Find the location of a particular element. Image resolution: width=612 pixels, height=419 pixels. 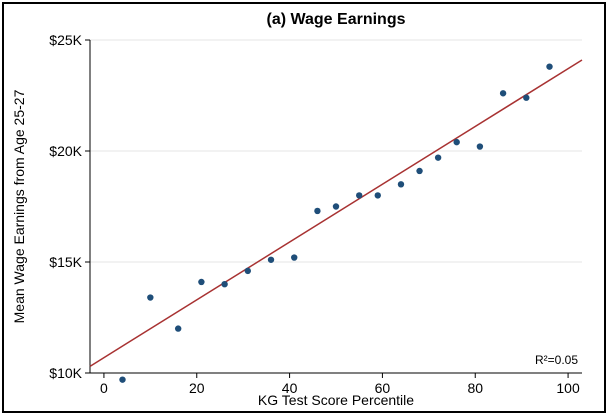

y-tick-label-2: $20K is located at coordinates (65, 151).